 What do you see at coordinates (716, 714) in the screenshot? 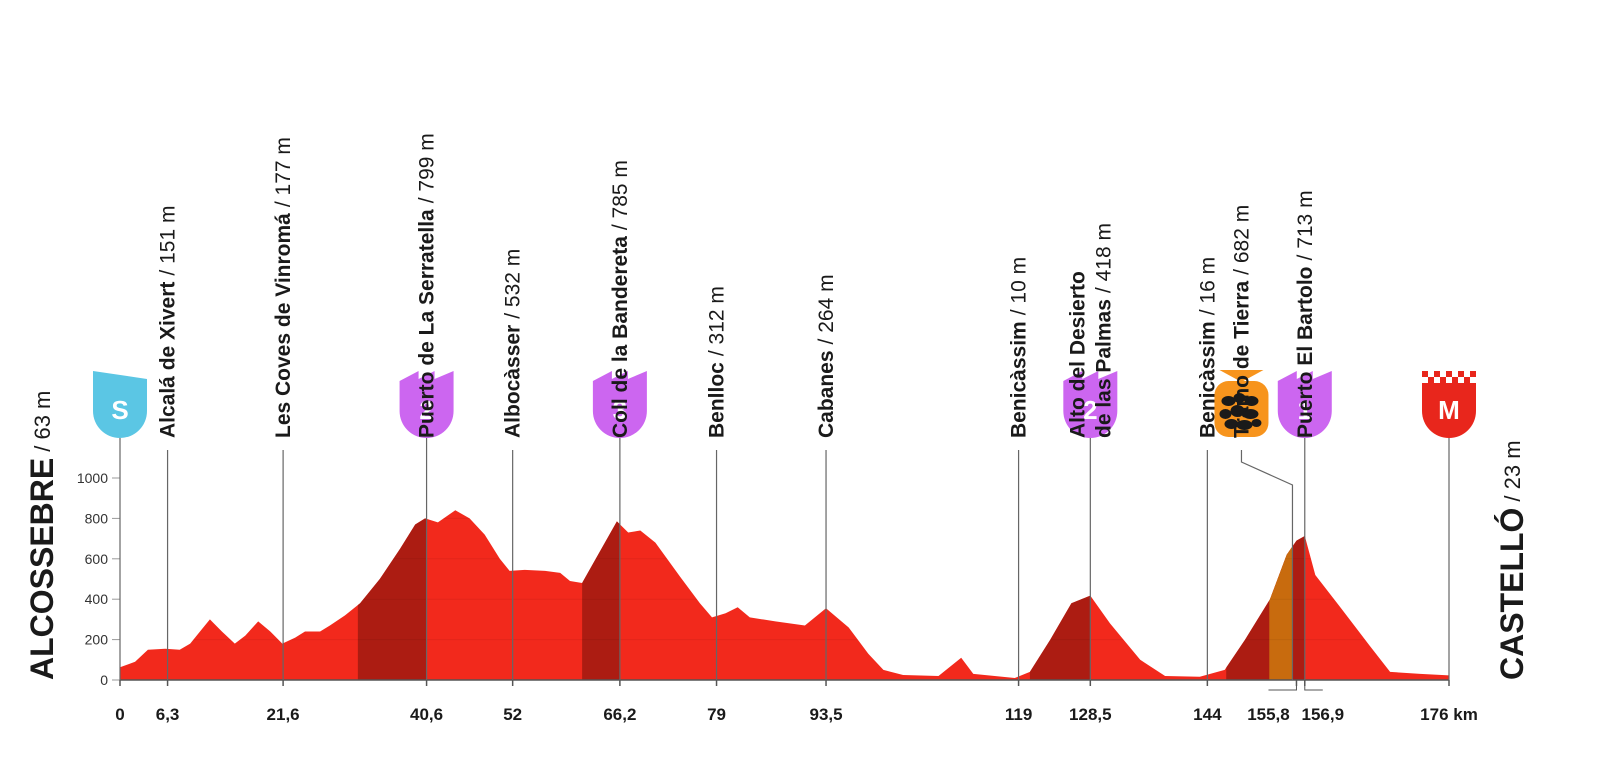
I see `x-tick-label: 79` at bounding box center [716, 714].